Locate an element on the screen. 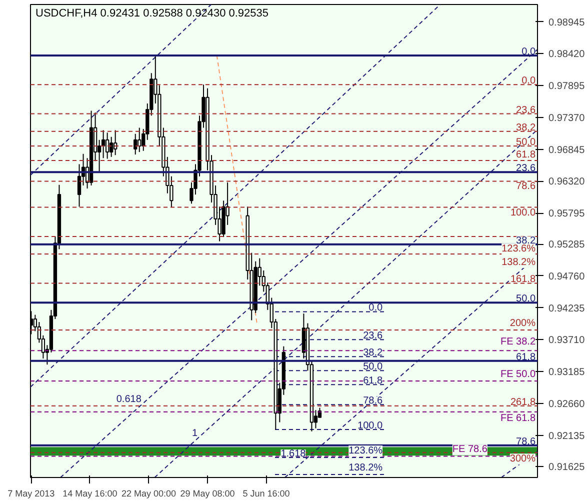 The width and height of the screenshot is (587, 501). y-tick-label: 0.91625 is located at coordinates (567, 467).